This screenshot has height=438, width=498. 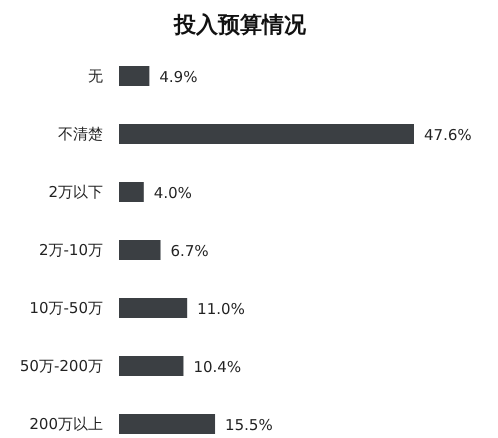 I want to click on y-tick-label: 无, so click(x=95, y=76).